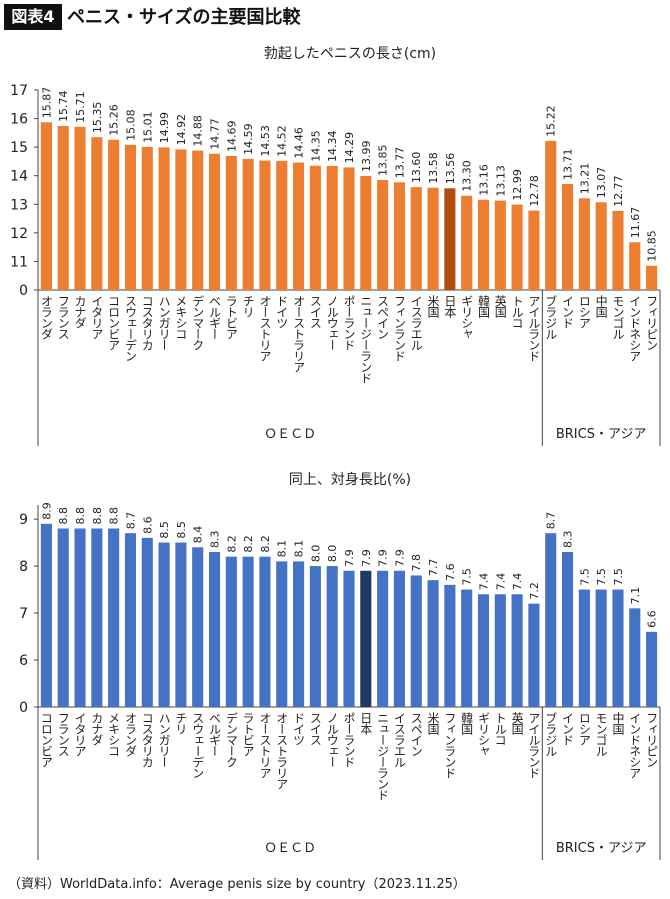  I want to click on category-label: スウェーデン, so click(130, 328).